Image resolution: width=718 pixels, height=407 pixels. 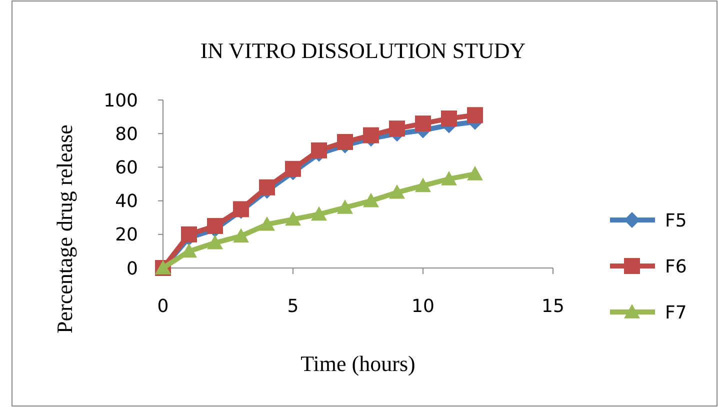 What do you see at coordinates (121, 101) in the screenshot?
I see `y-tick-label: 100` at bounding box center [121, 101].